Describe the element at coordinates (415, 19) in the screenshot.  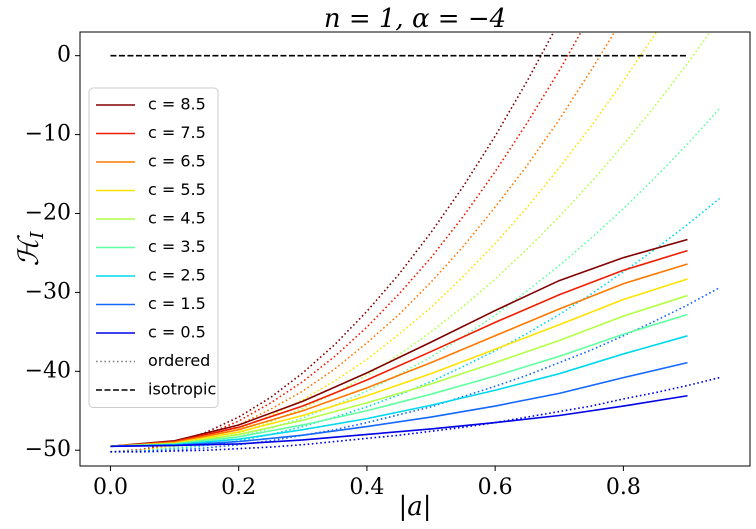
I see `chart-title: n = 1, α = −4` at that location.